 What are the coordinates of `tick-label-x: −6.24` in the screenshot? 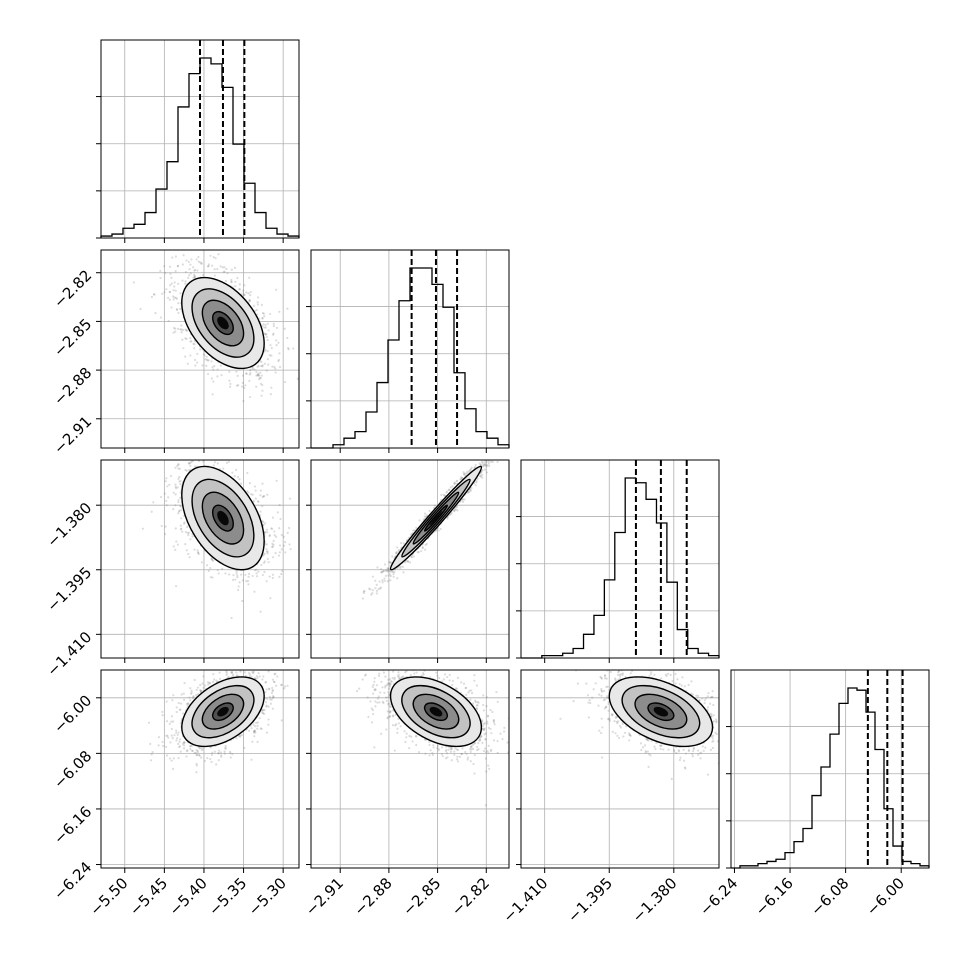 It's located at (718, 896).